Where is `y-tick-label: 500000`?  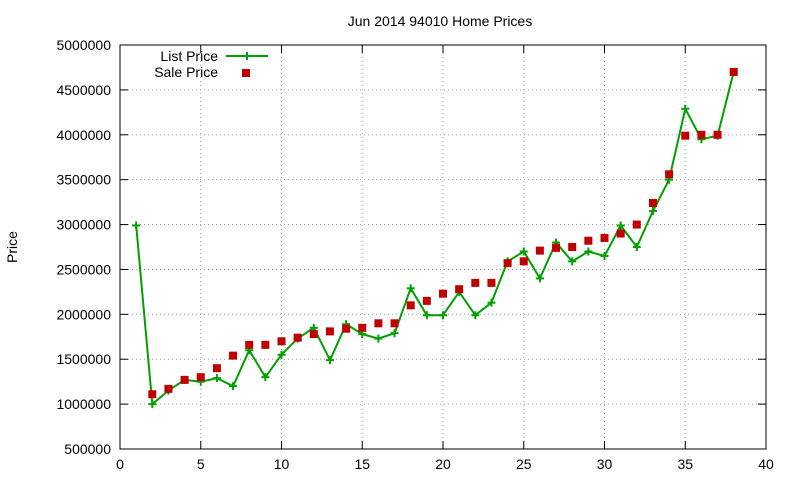 y-tick-label: 500000 is located at coordinates (87, 449).